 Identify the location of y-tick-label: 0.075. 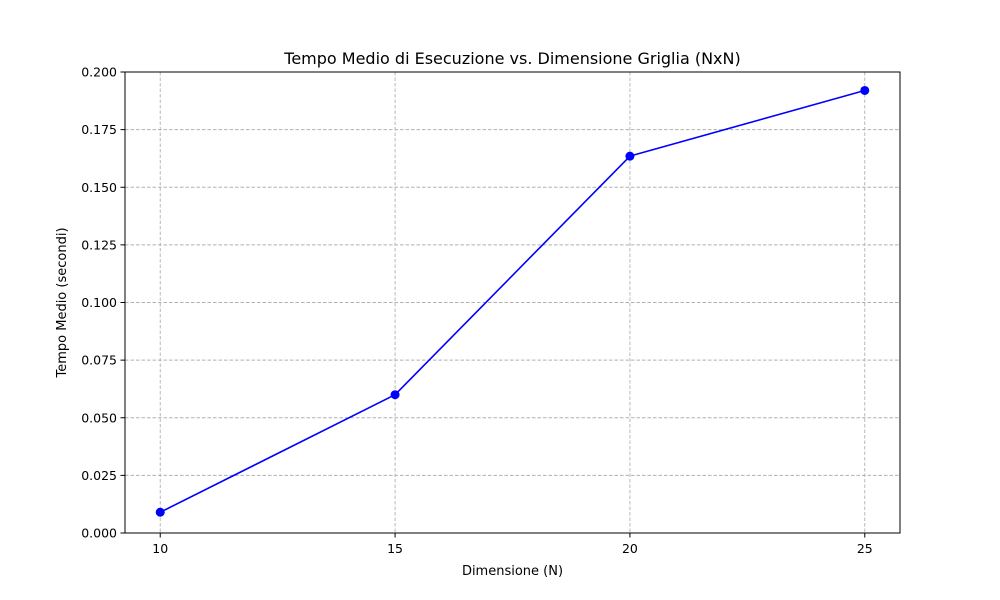
(99, 360).